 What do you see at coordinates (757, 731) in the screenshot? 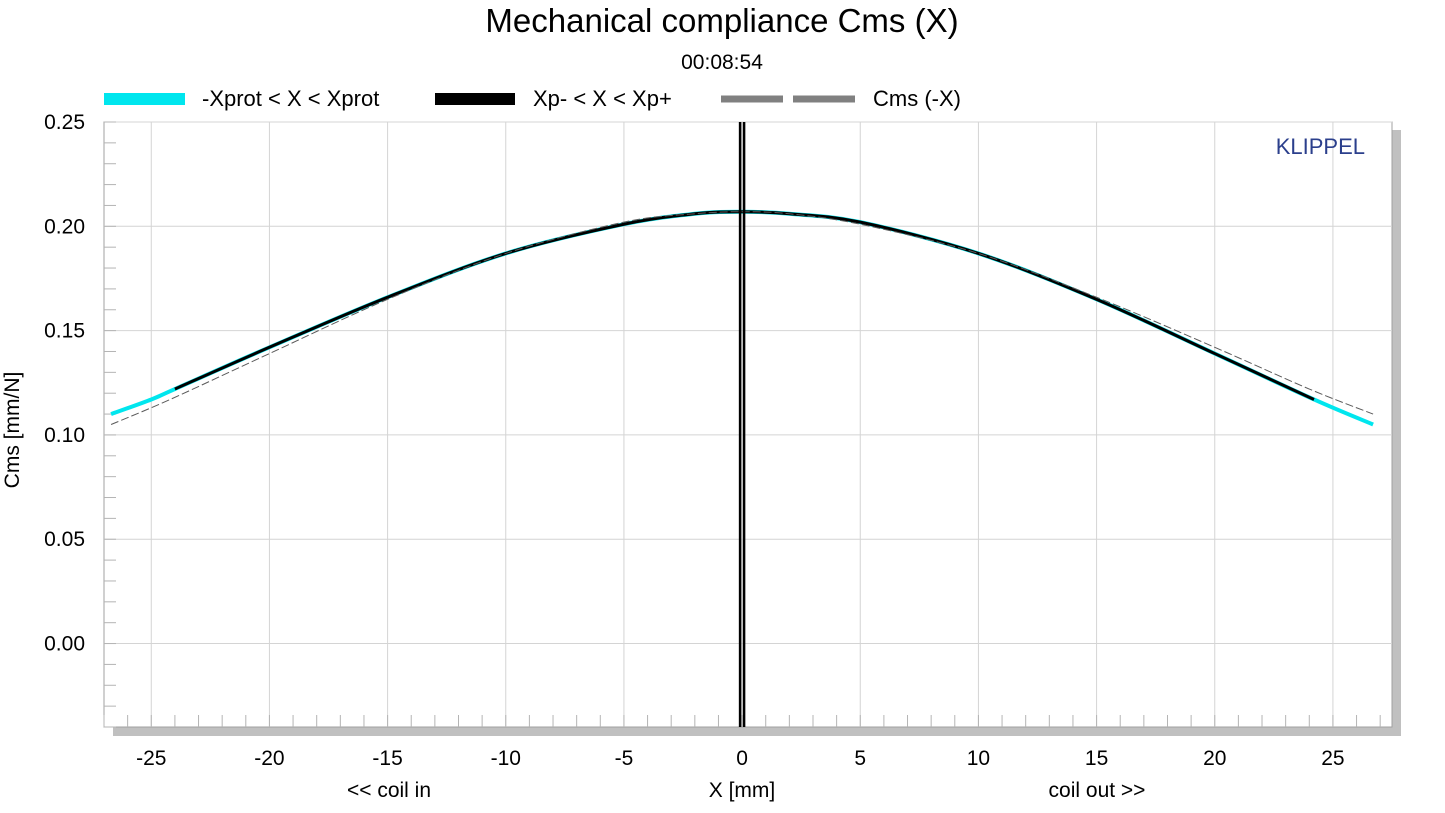
I see `plot-shadow-bottom` at bounding box center [757, 731].